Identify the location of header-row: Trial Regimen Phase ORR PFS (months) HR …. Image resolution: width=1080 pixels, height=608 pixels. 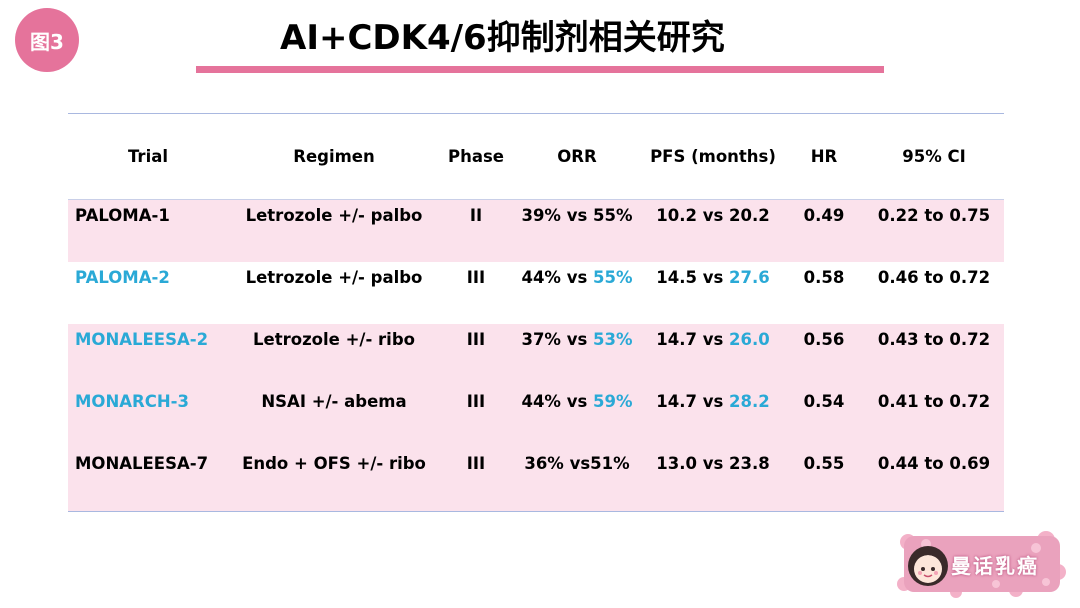
(536, 156).